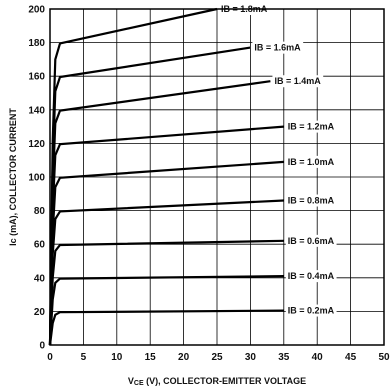 The height and width of the screenshot is (391, 391). What do you see at coordinates (117, 357) in the screenshot?
I see `x-tick-label: 10` at bounding box center [117, 357].